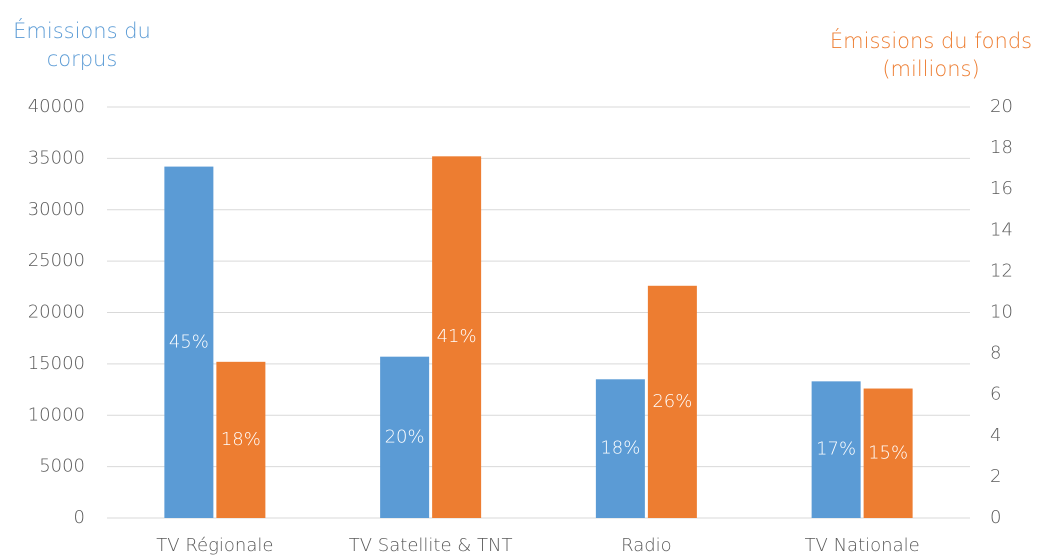 This screenshot has width=1049, height=558. What do you see at coordinates (56, 312) in the screenshot?
I see `y-tick-label: 20000` at bounding box center [56, 312].